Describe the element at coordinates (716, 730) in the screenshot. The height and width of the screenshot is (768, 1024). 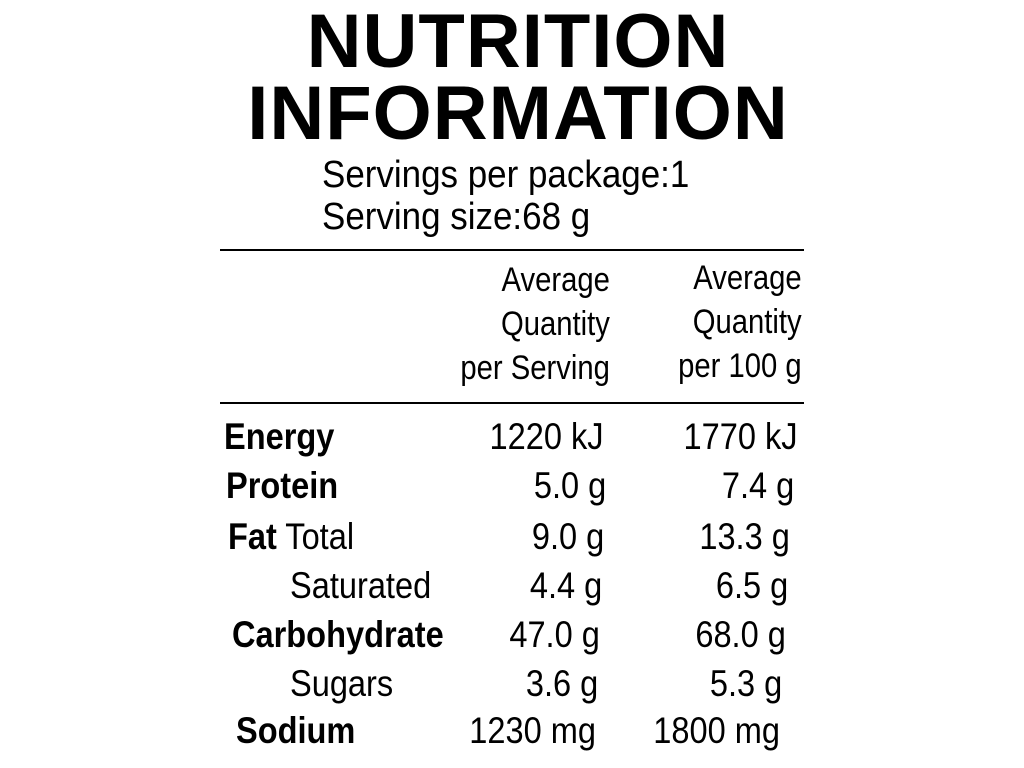
I see `value-per-100g: 1800 mg` at that location.